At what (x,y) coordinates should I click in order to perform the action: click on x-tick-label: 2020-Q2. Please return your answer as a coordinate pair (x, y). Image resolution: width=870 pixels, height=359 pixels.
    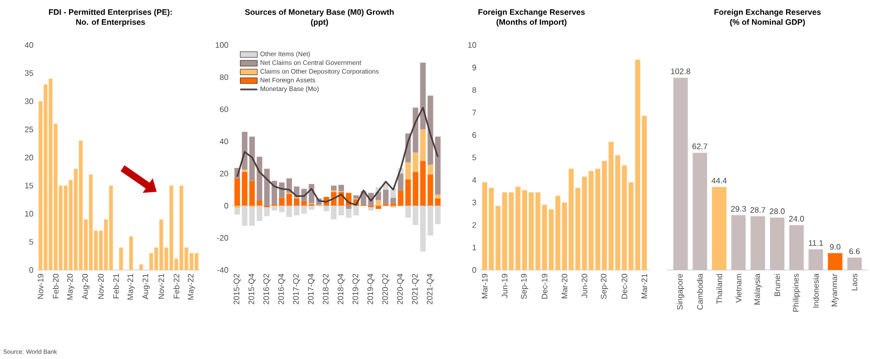
    Looking at the image, I should click on (386, 289).